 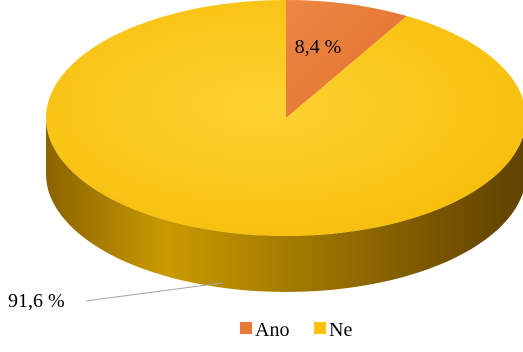 What do you see at coordinates (154, 292) in the screenshot?
I see `data-label-leader-line-ne` at bounding box center [154, 292].